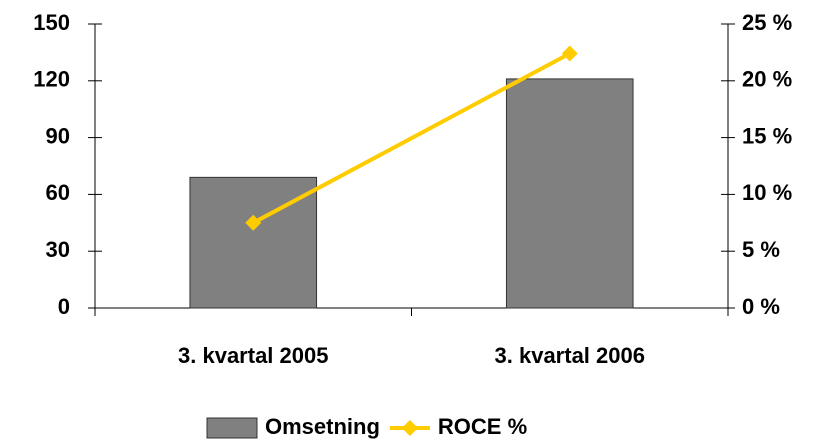 This screenshot has height=444, width=832. What do you see at coordinates (51, 79) in the screenshot?
I see `y-tick-label: 120` at bounding box center [51, 79].